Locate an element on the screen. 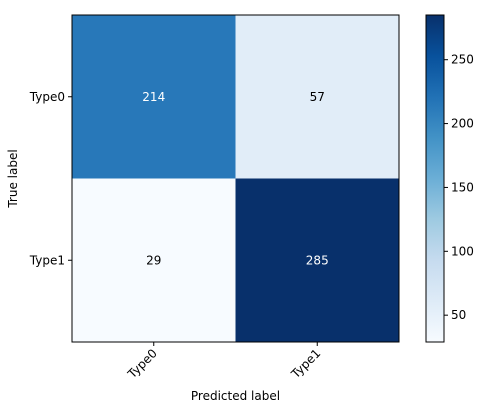  cell-value-label-r1-c0: 29 is located at coordinates (153, 260).